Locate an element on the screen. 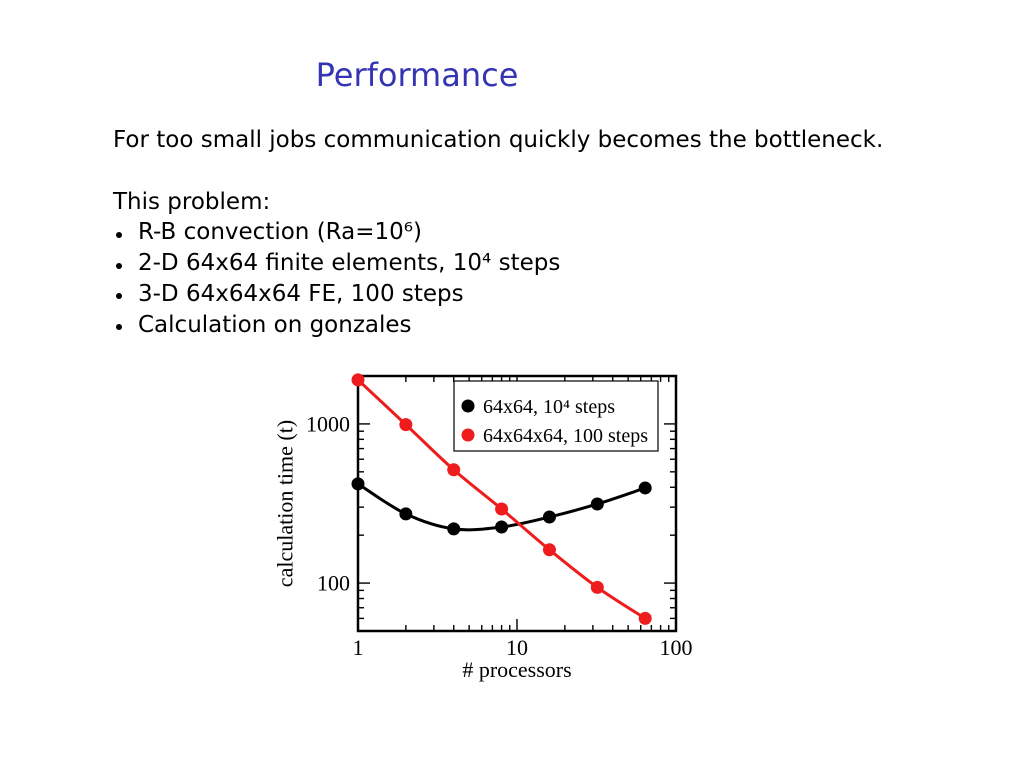  bullet-text: Calculation on gonzales is located at coordinates (275, 324).